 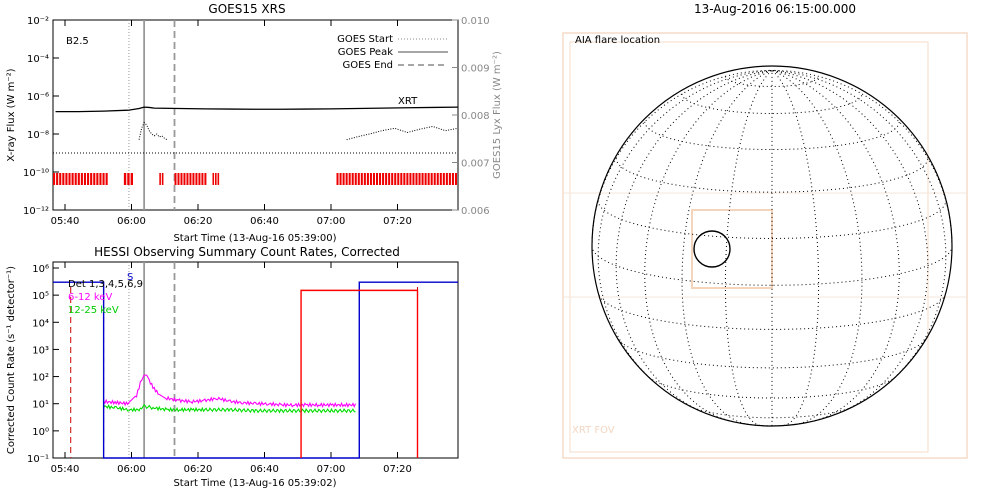 What do you see at coordinates (40, 323) in the screenshot?
I see `hessi-y-tick-label: 10⁴` at bounding box center [40, 323].